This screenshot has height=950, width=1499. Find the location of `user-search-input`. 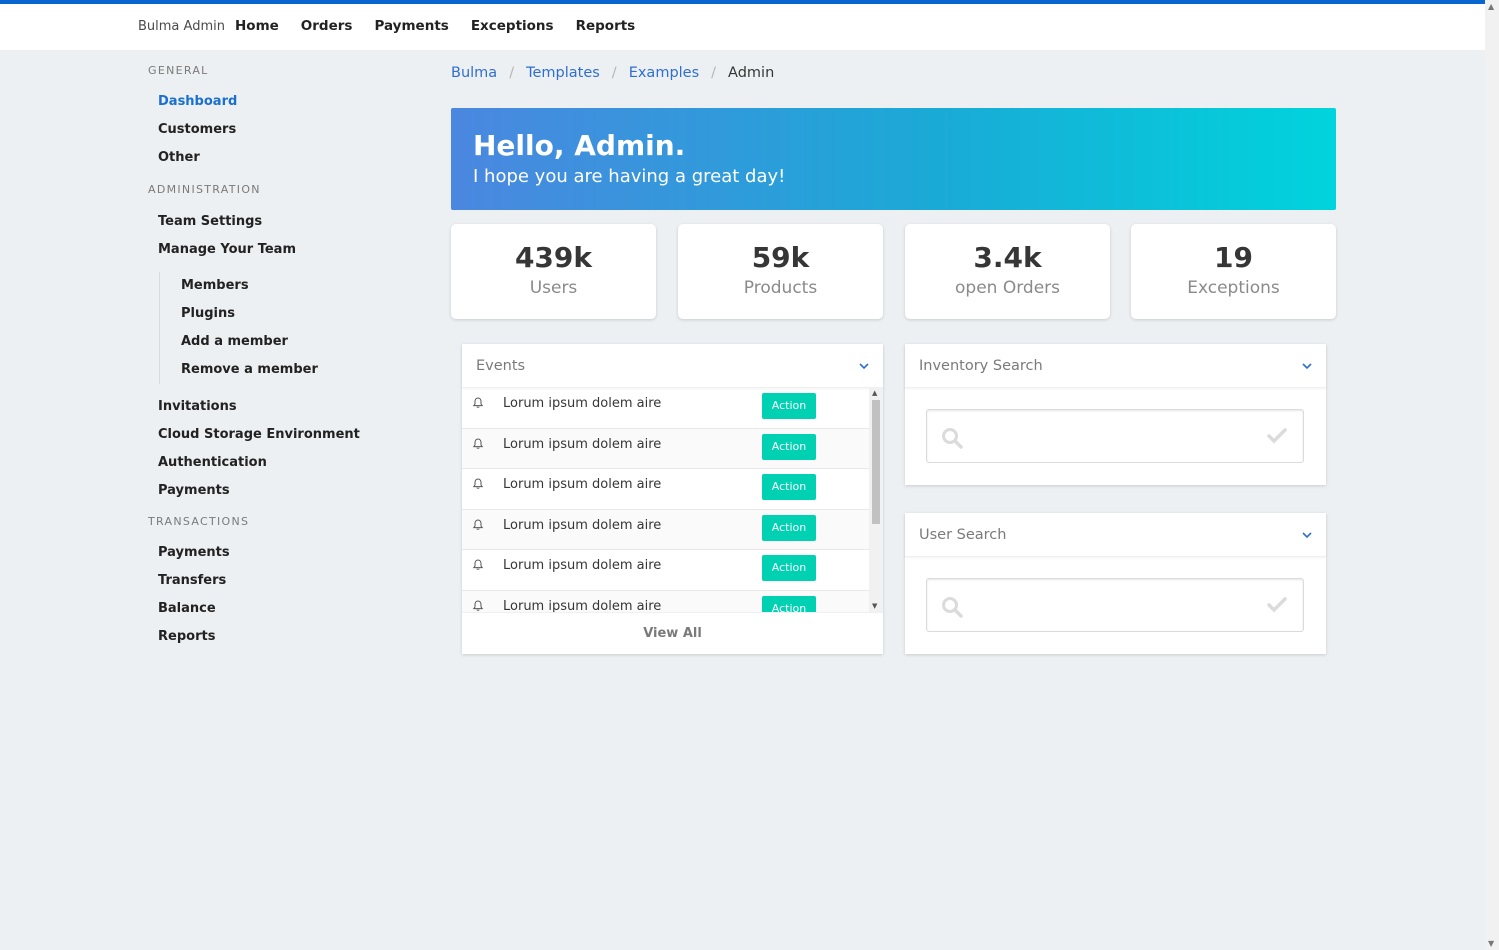

user-search-input is located at coordinates (1115, 605).